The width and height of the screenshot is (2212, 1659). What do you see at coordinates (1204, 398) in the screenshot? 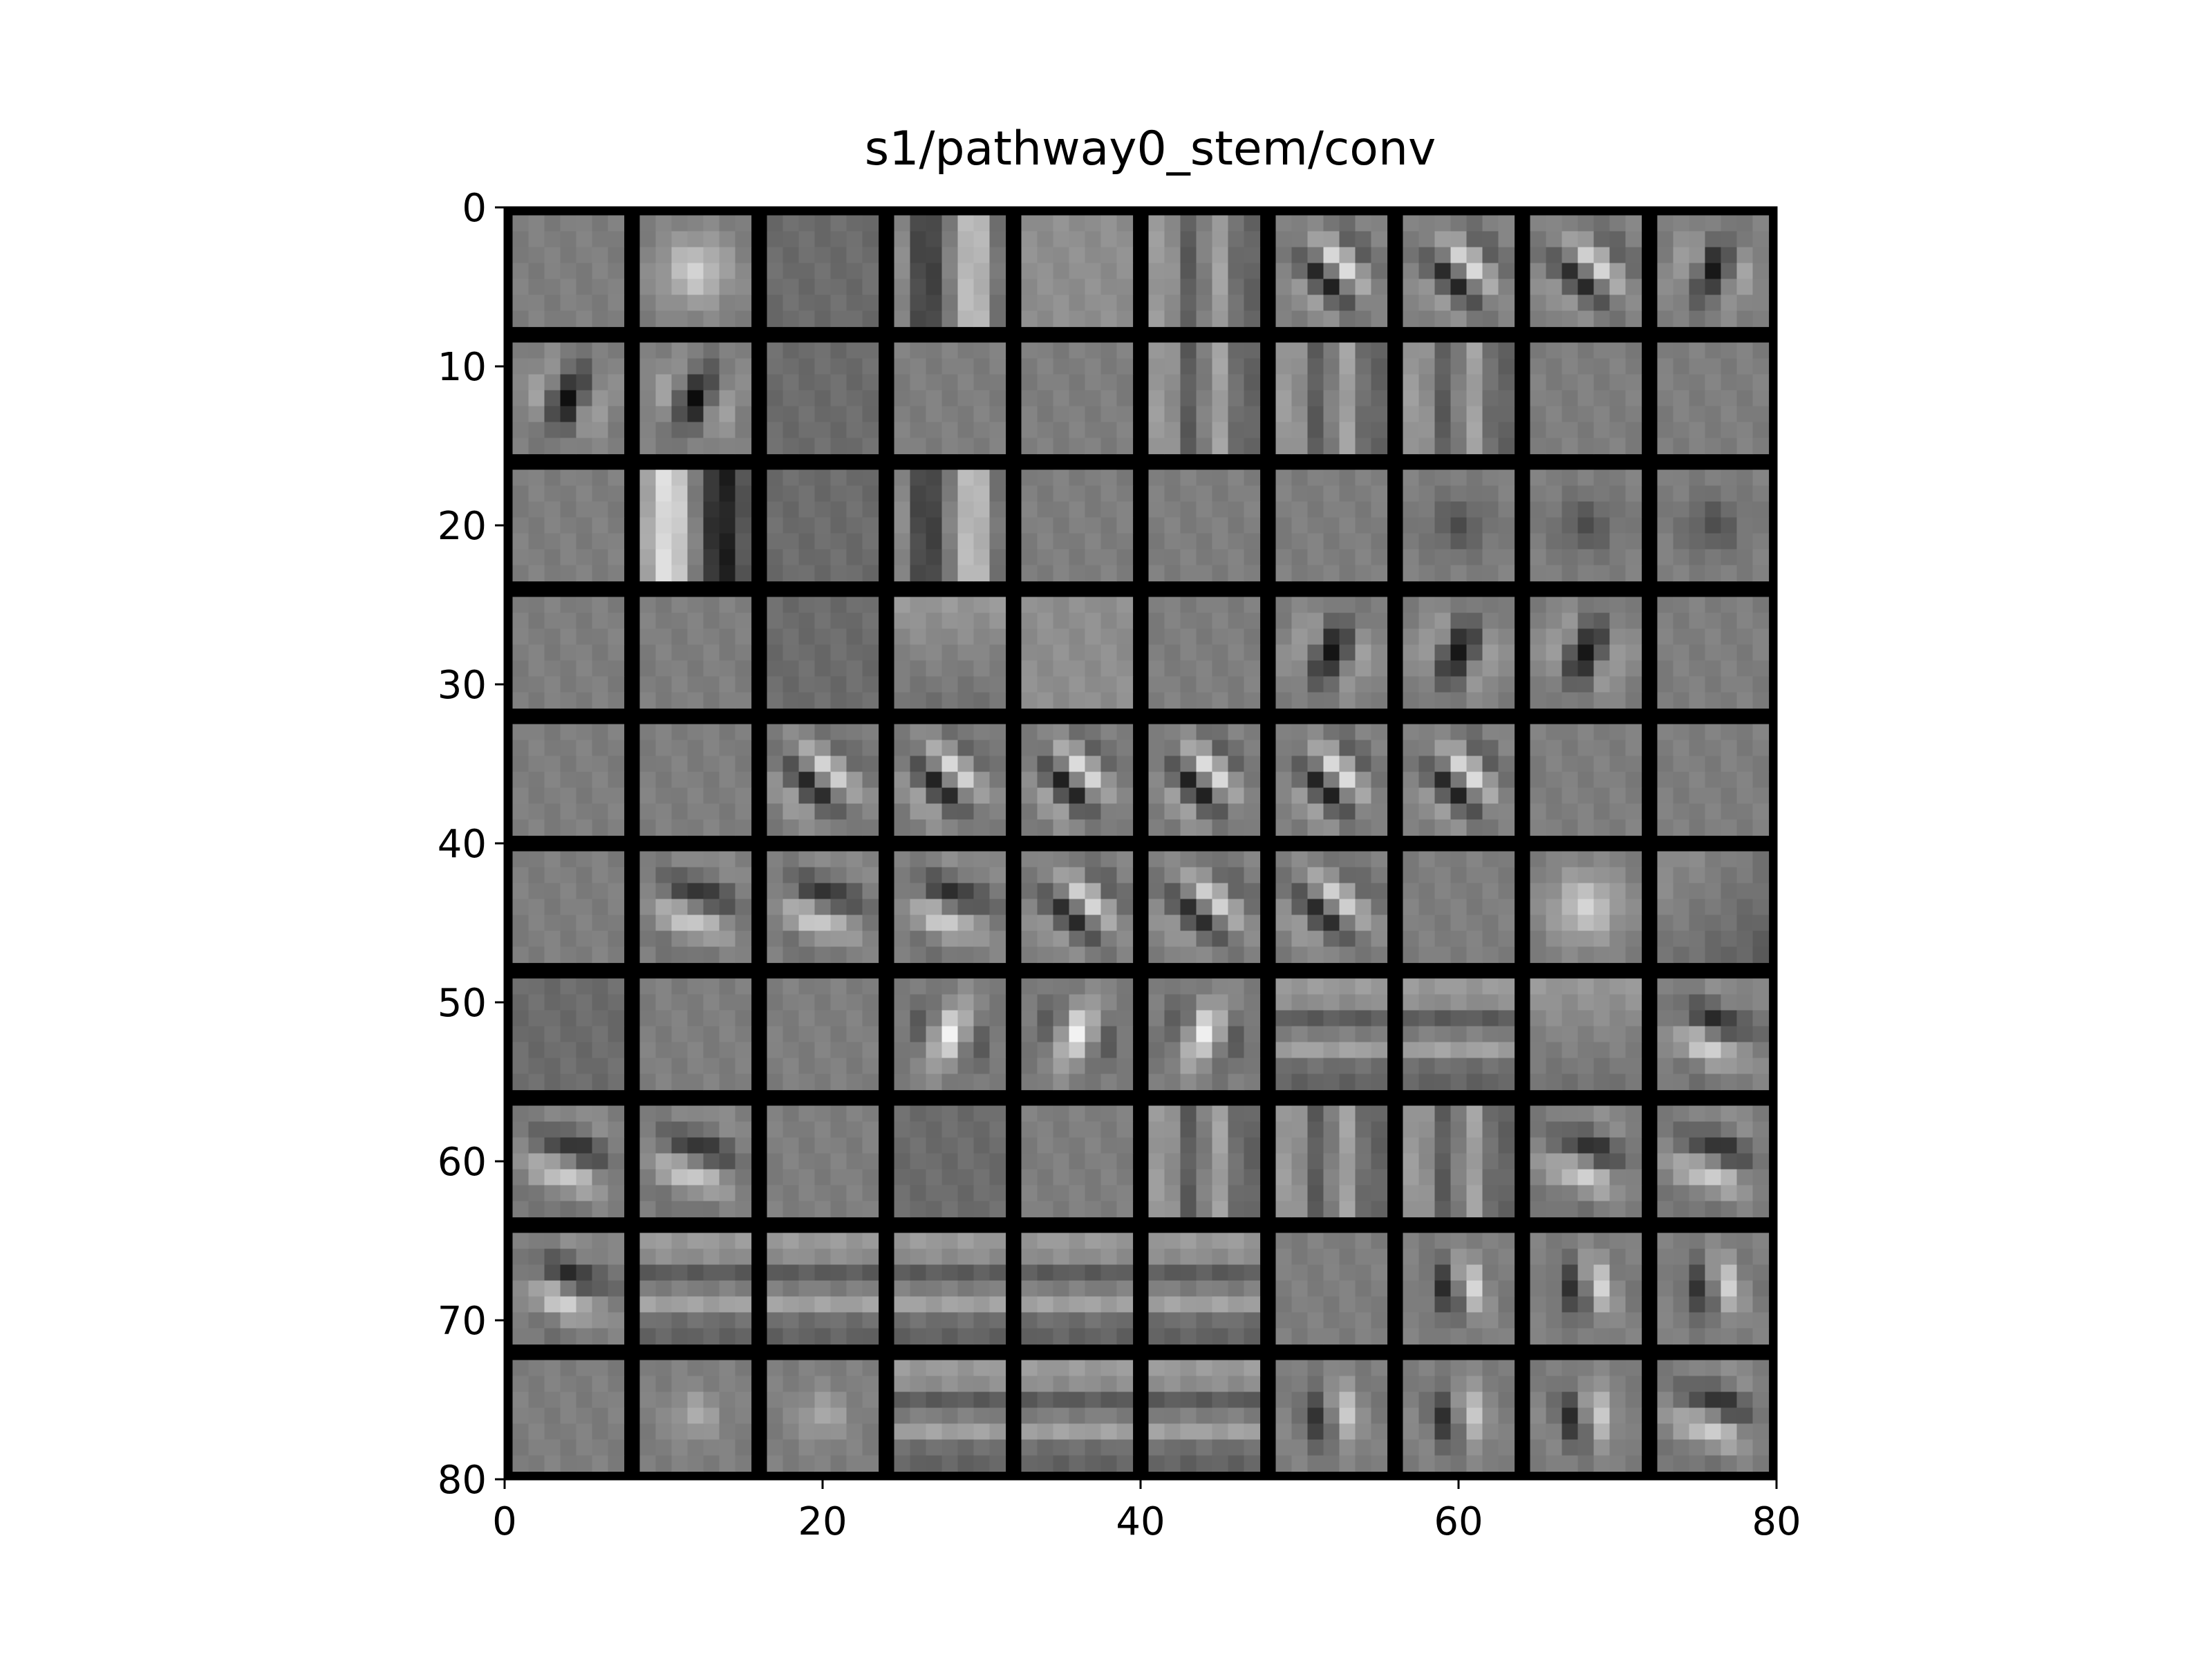
I see `filter-tile-r1-c5` at bounding box center [1204, 398].